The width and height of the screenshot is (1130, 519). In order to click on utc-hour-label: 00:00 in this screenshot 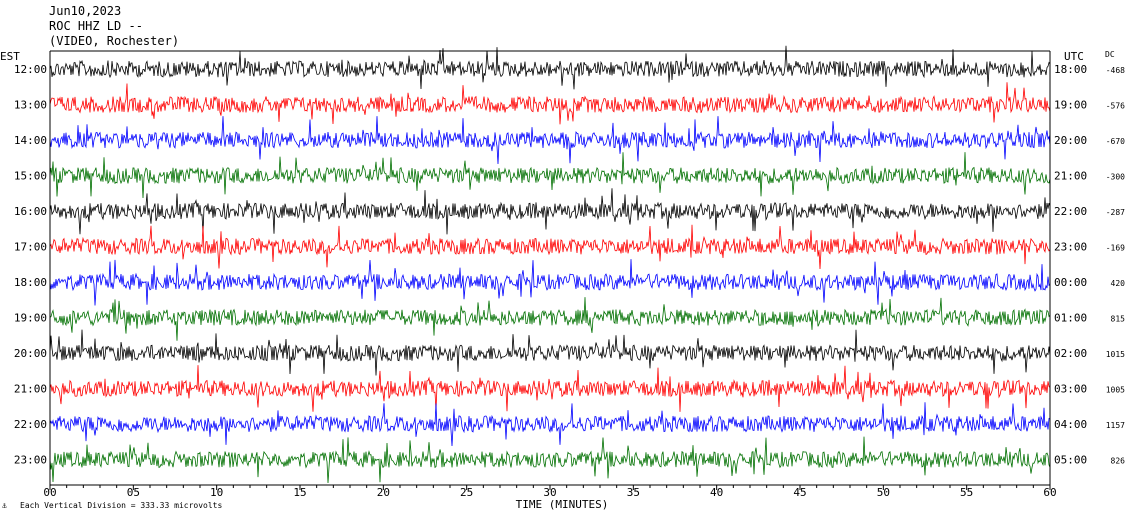, I will do `click(1070, 282)`.